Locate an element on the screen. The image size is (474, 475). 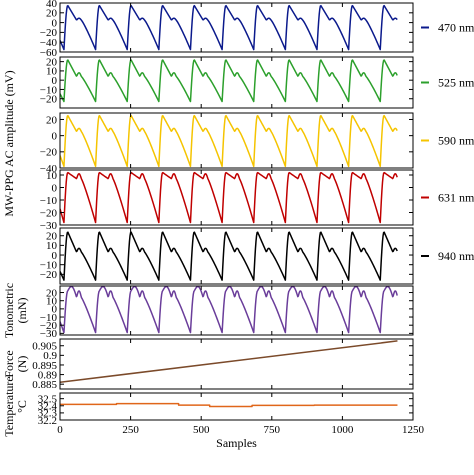
legend-label-ppg940: 940 nm is located at coordinates (456, 256).